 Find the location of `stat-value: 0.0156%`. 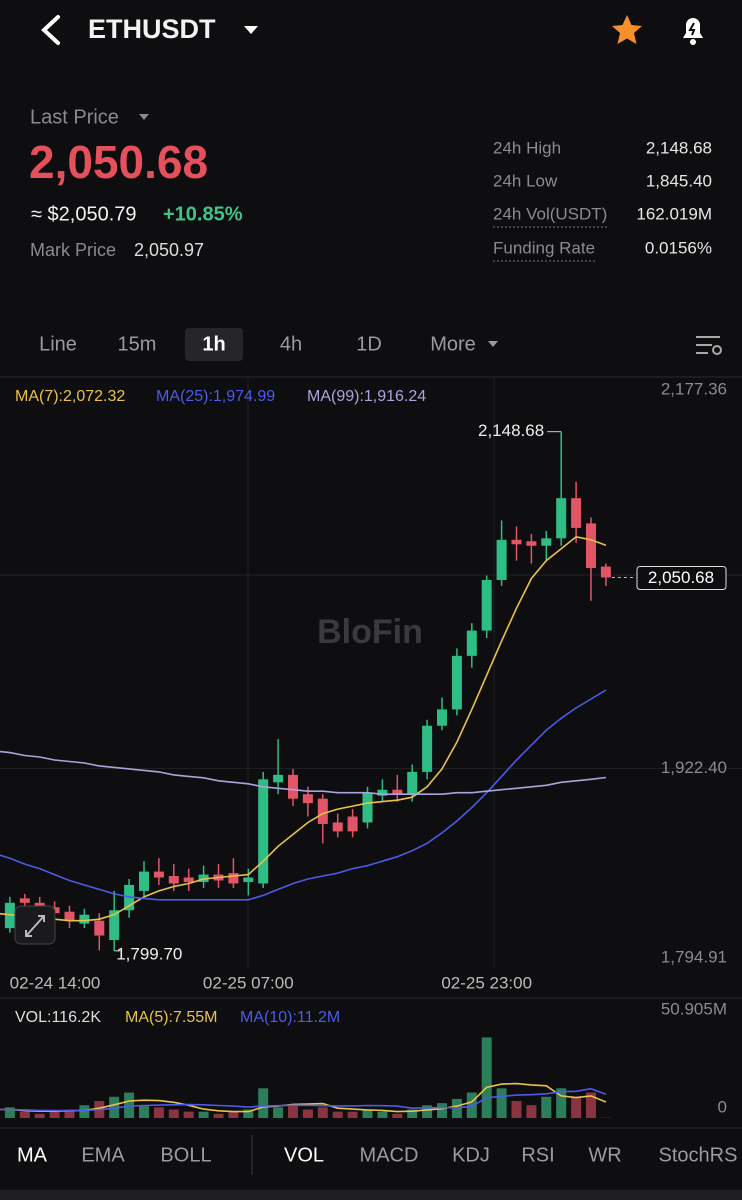

stat-value: 0.0156% is located at coordinates (678, 247).